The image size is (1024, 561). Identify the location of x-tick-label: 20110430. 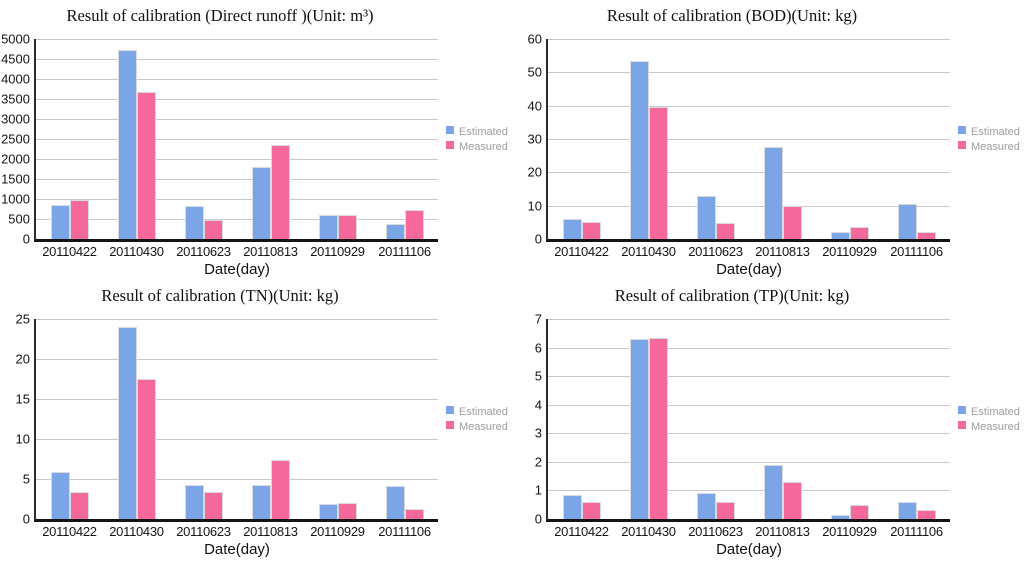
(136, 251).